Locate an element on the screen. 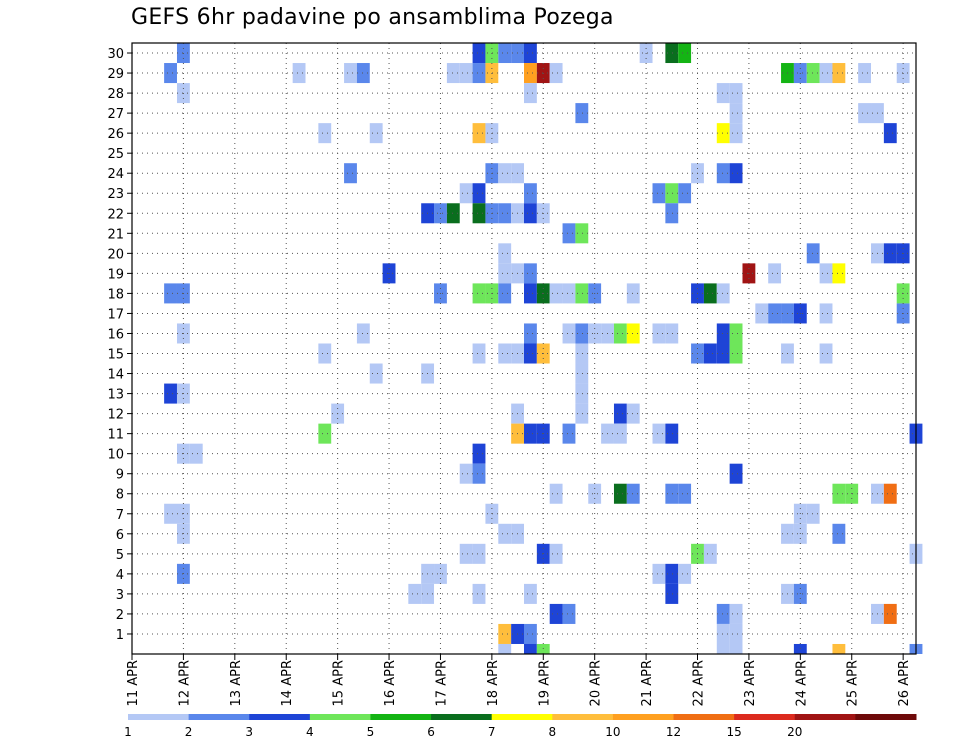 The height and width of the screenshot is (742, 960). y-tick-label: 27 is located at coordinates (115, 114).